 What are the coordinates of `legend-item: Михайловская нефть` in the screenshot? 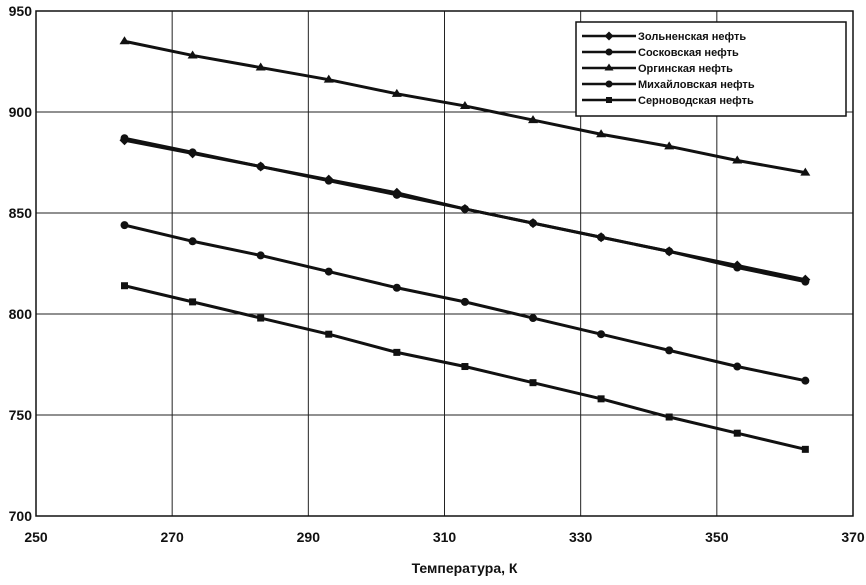 It's located at (668, 85).